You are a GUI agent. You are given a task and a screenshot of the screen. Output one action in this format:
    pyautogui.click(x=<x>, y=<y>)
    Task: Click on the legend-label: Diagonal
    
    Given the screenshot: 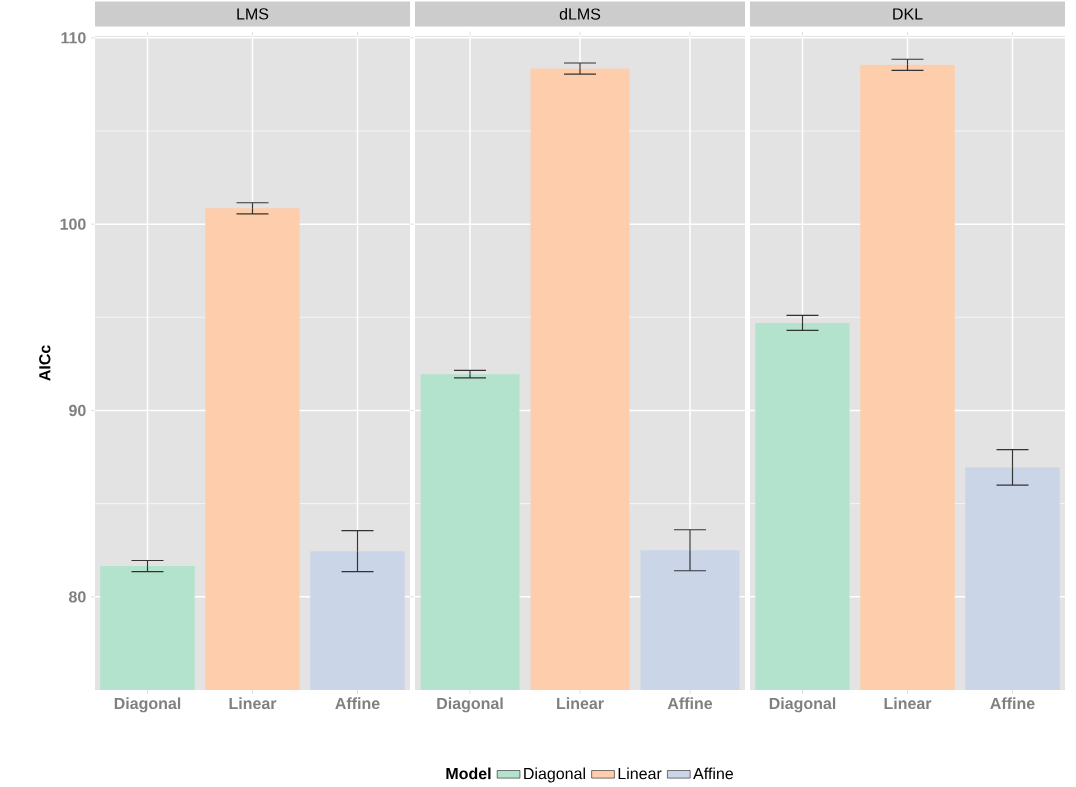 What is the action you would take?
    pyautogui.click(x=554, y=775)
    